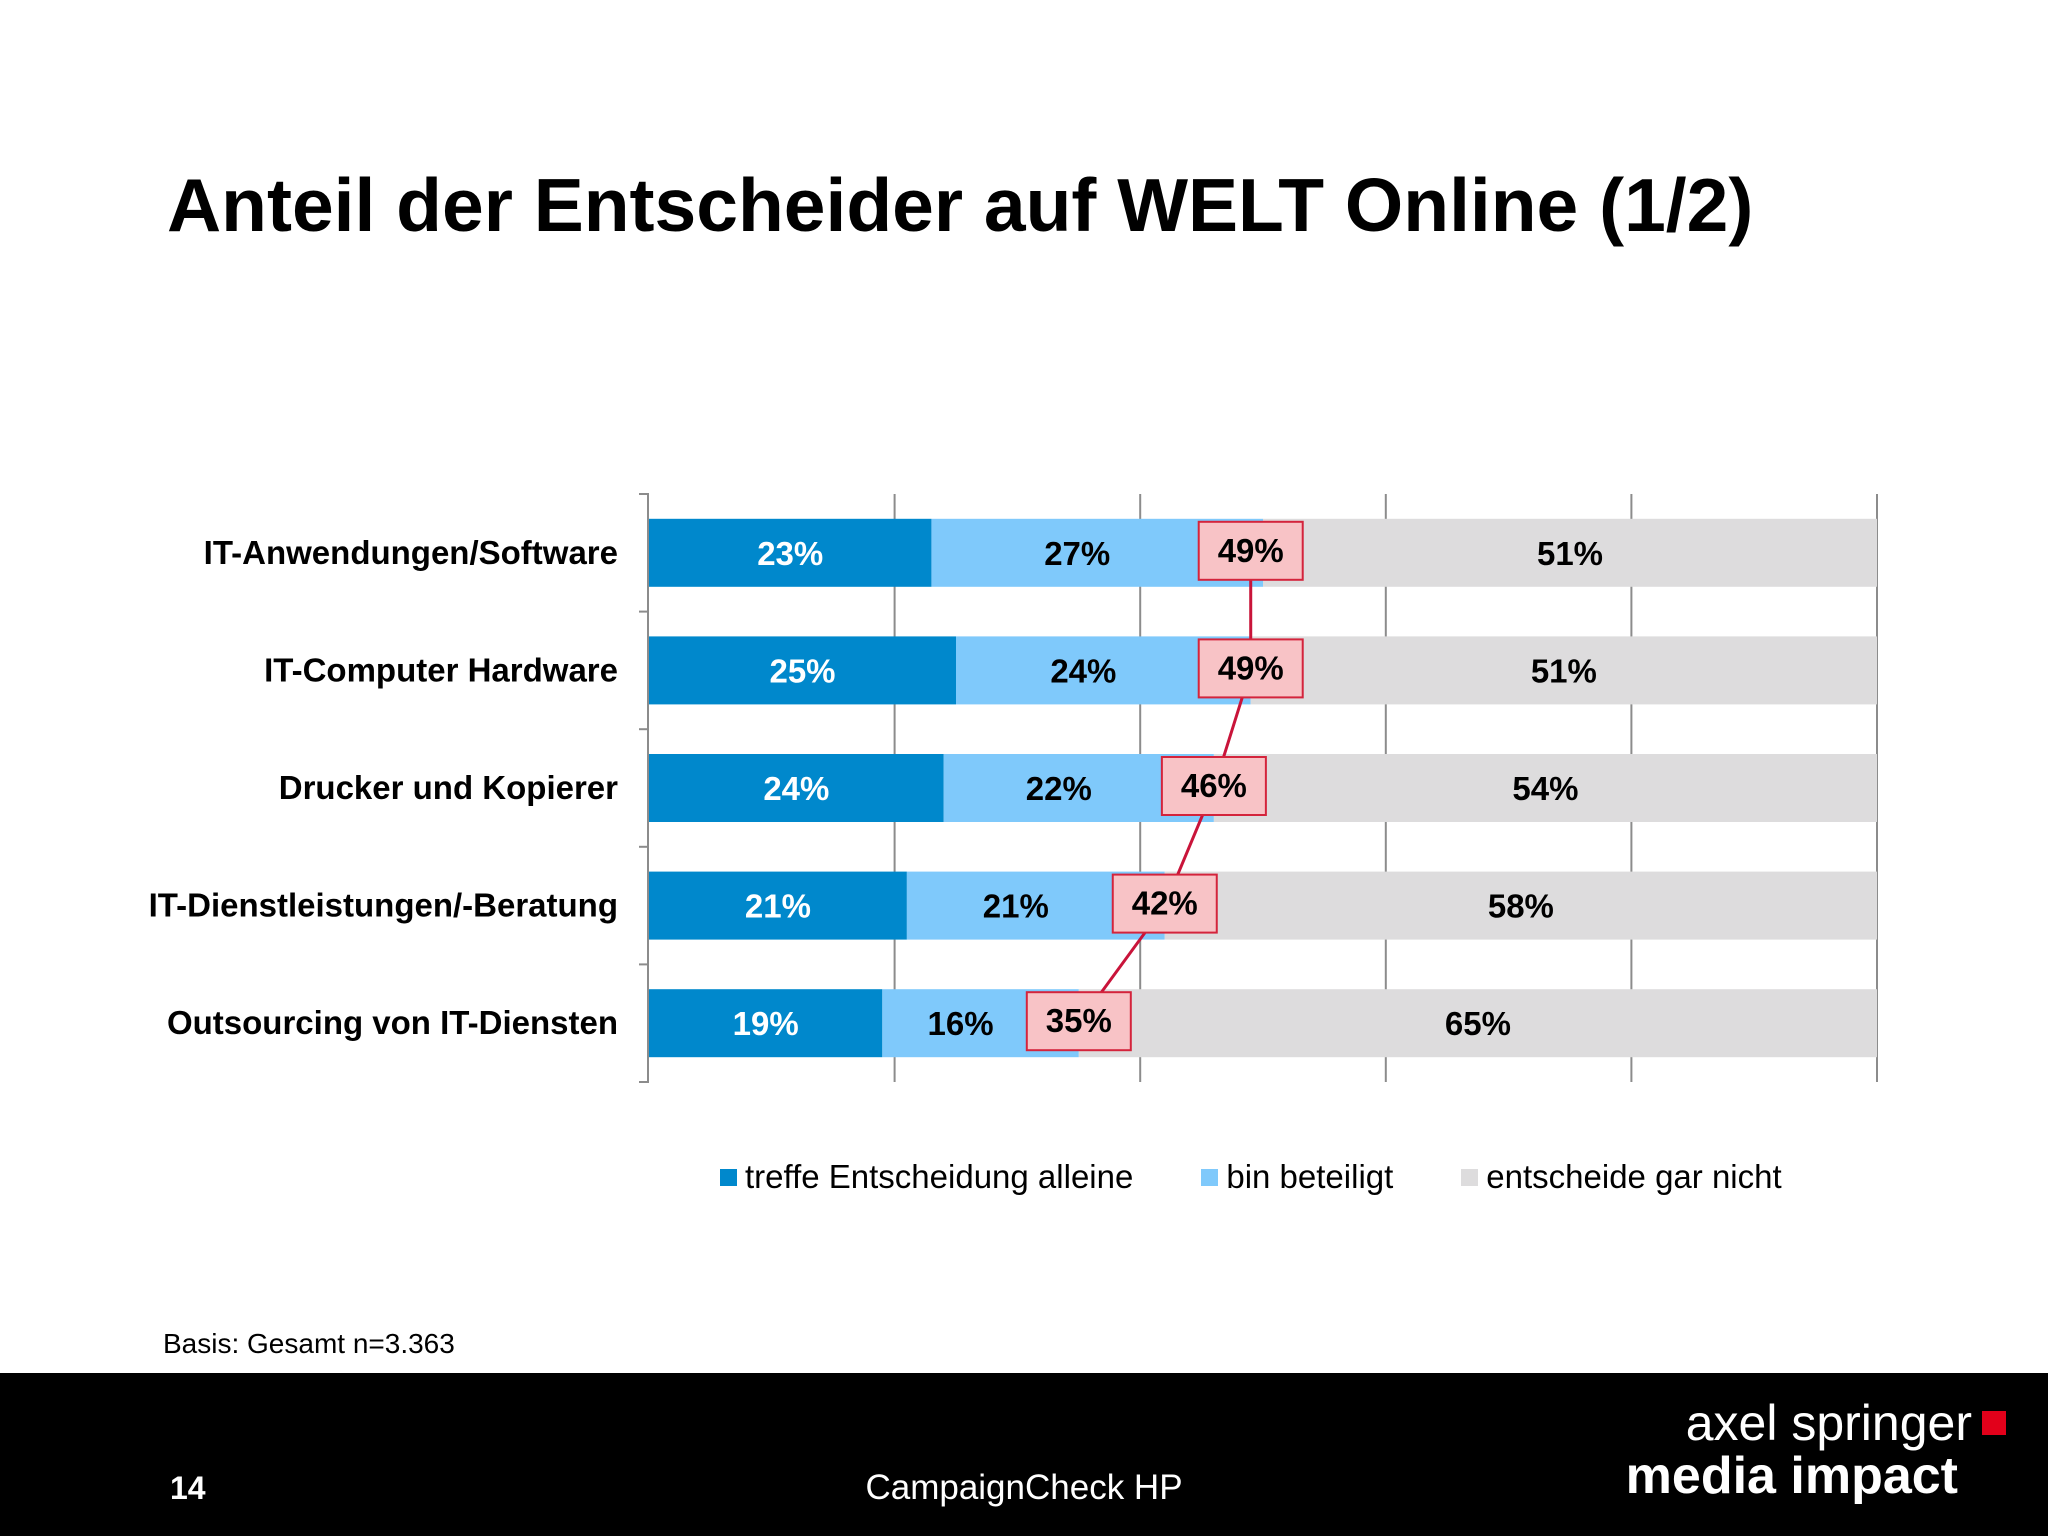 This screenshot has height=1536, width=2048. I want to click on legend-label-involved: bin beteiligt, so click(1310, 1176).